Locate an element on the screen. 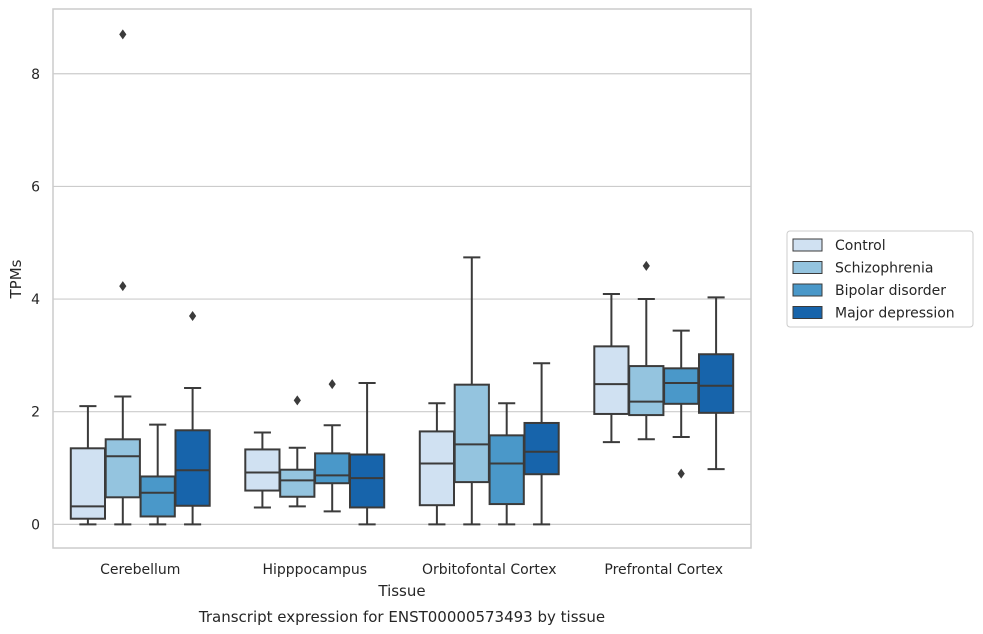  y-tick-labels: 0 2 4 6 8 is located at coordinates (35, 300).